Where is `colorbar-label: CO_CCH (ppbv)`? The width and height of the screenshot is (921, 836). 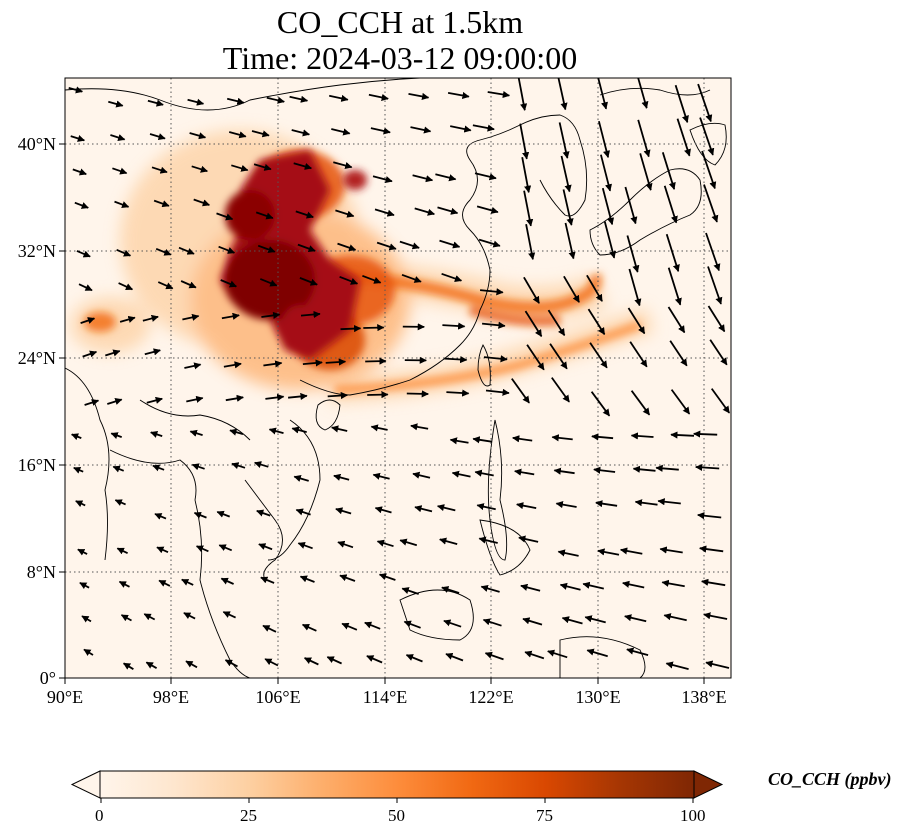
colorbar-label: CO_CCH (ppbv) is located at coordinates (830, 779).